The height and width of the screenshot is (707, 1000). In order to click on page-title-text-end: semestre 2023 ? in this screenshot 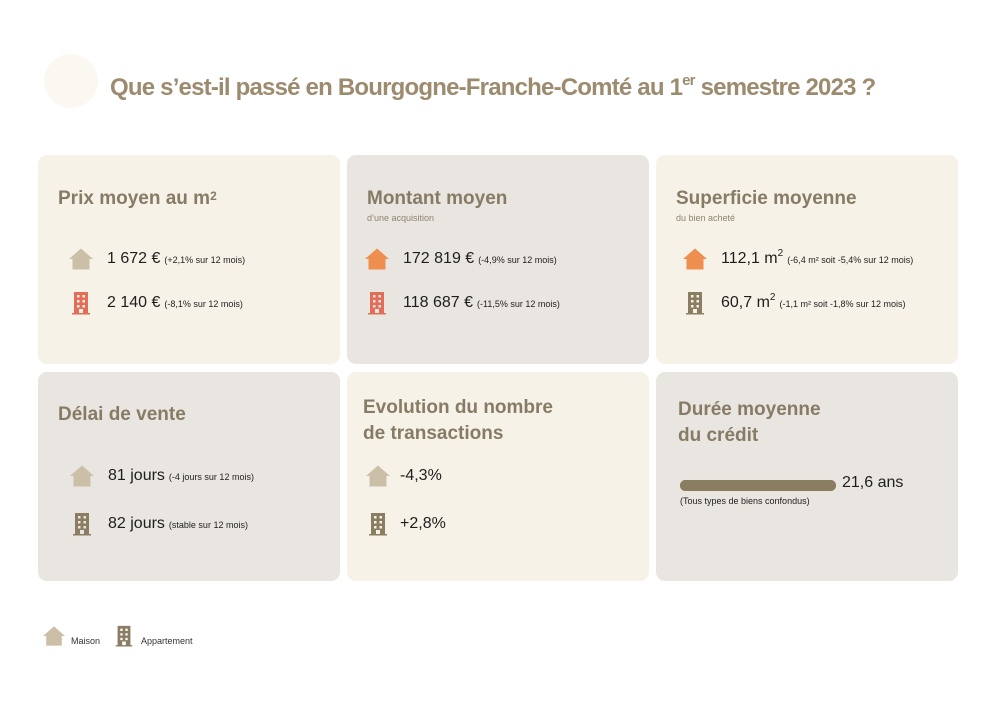, I will do `click(785, 87)`.